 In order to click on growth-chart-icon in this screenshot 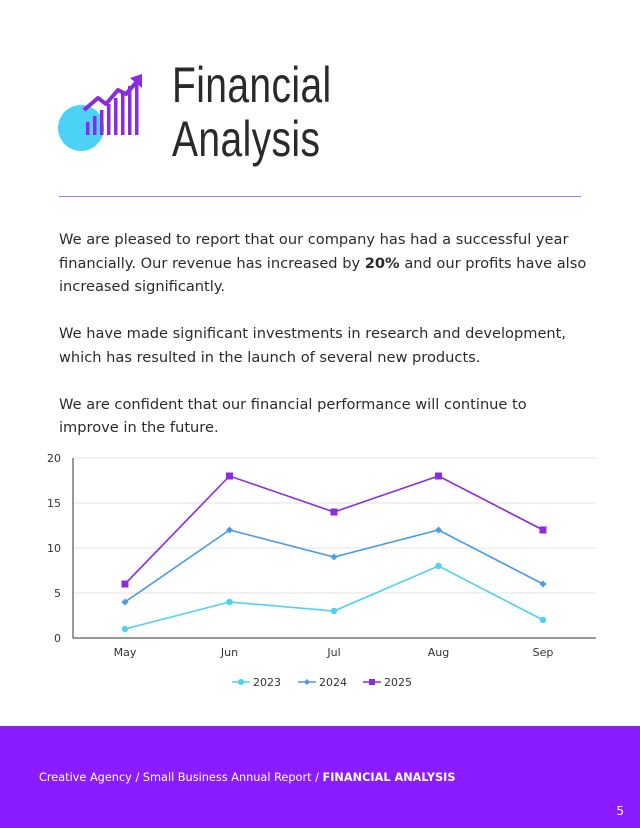, I will do `click(100, 112)`.